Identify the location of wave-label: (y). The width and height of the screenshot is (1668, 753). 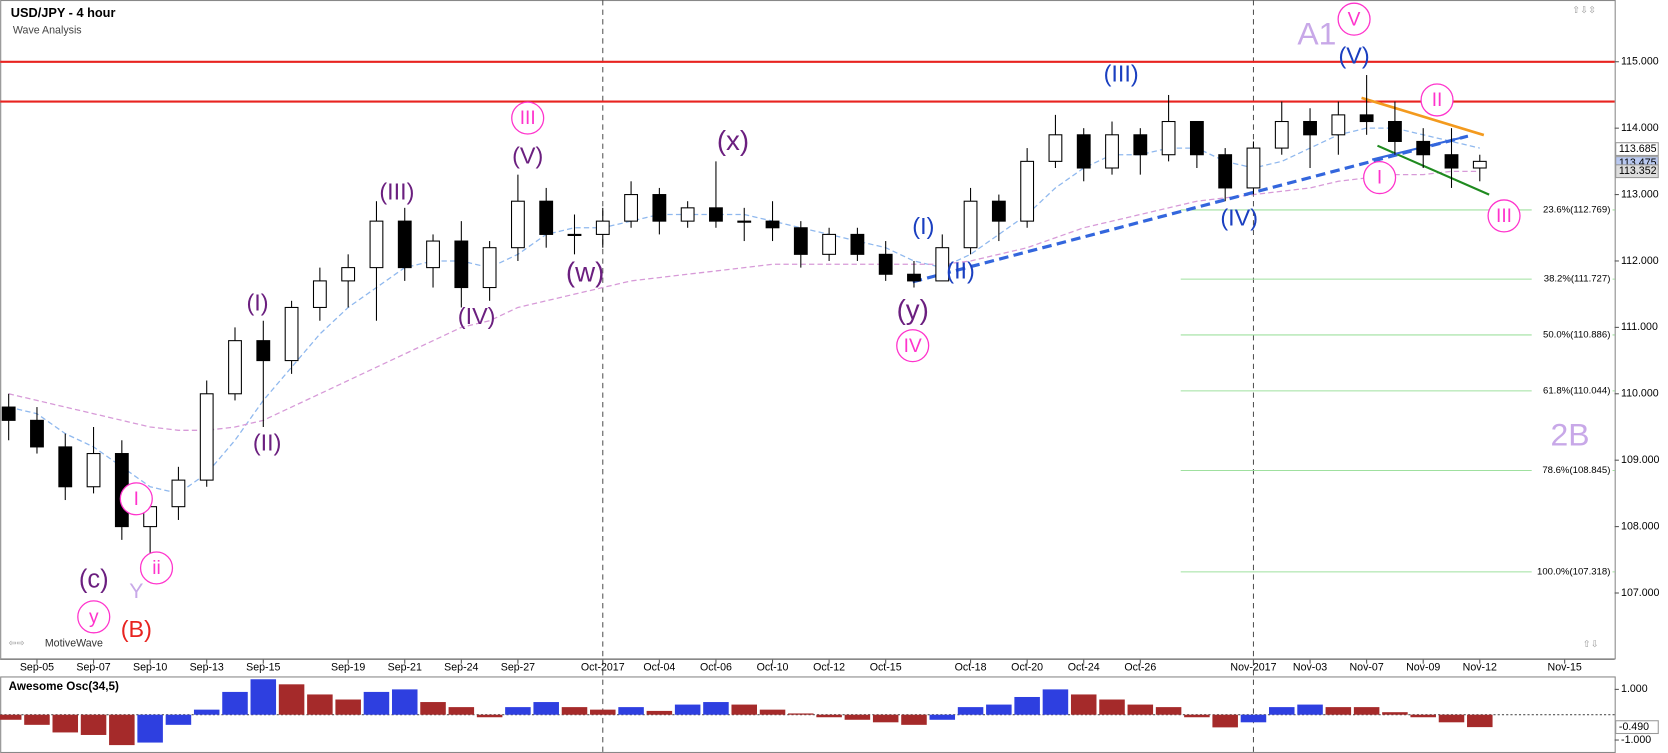
(913, 309).